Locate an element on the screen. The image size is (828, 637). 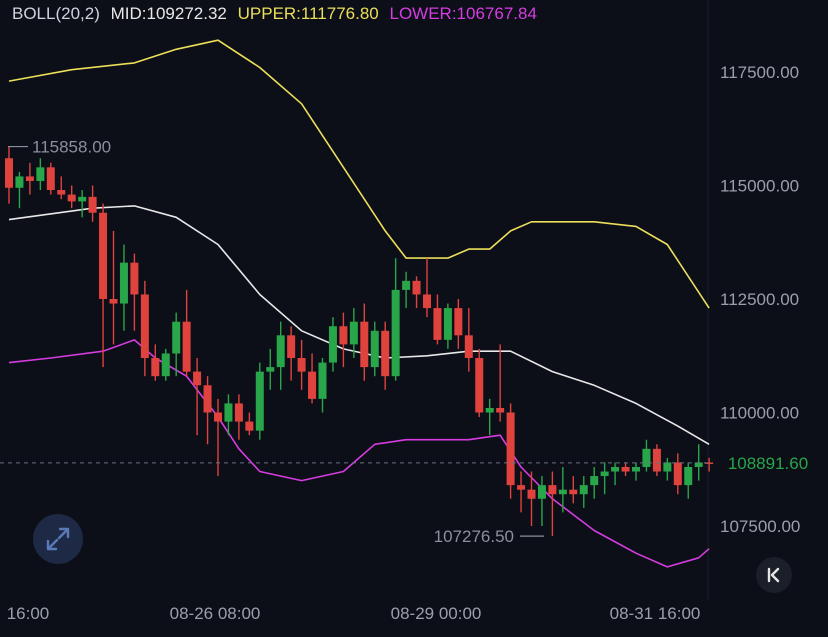
y-axis-tick-label: 107500.00 is located at coordinates (760, 526).